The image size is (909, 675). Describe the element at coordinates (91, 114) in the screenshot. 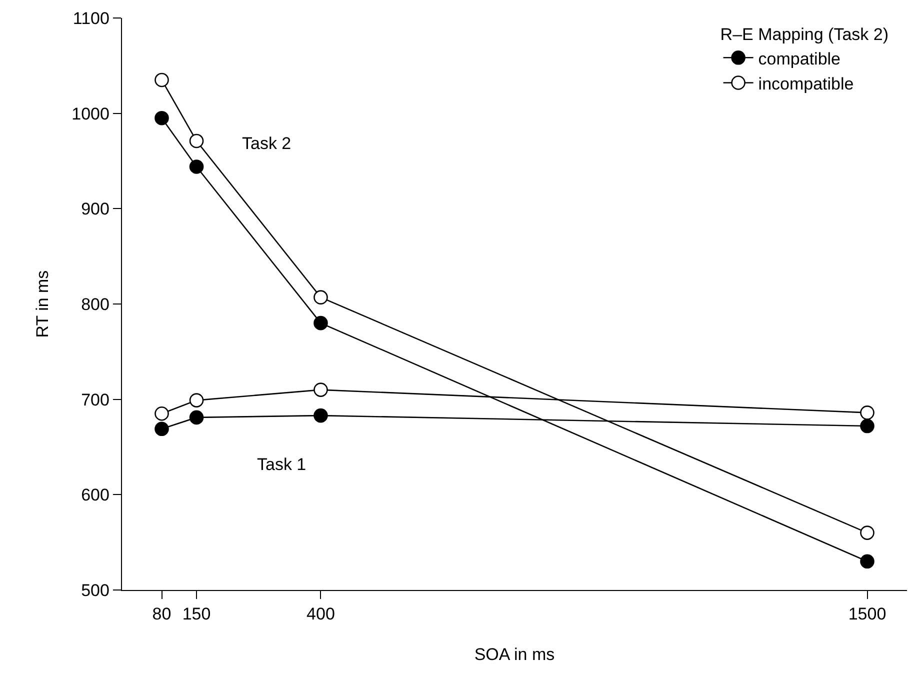

I see `y-tick-label: 1000` at that location.